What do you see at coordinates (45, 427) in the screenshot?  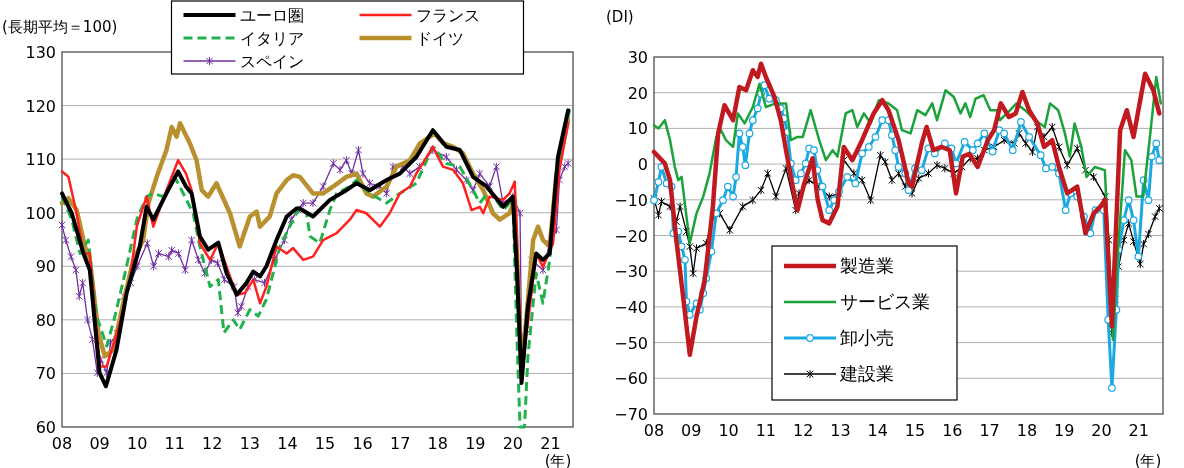 I see `y-tick-label: 60` at bounding box center [45, 427].